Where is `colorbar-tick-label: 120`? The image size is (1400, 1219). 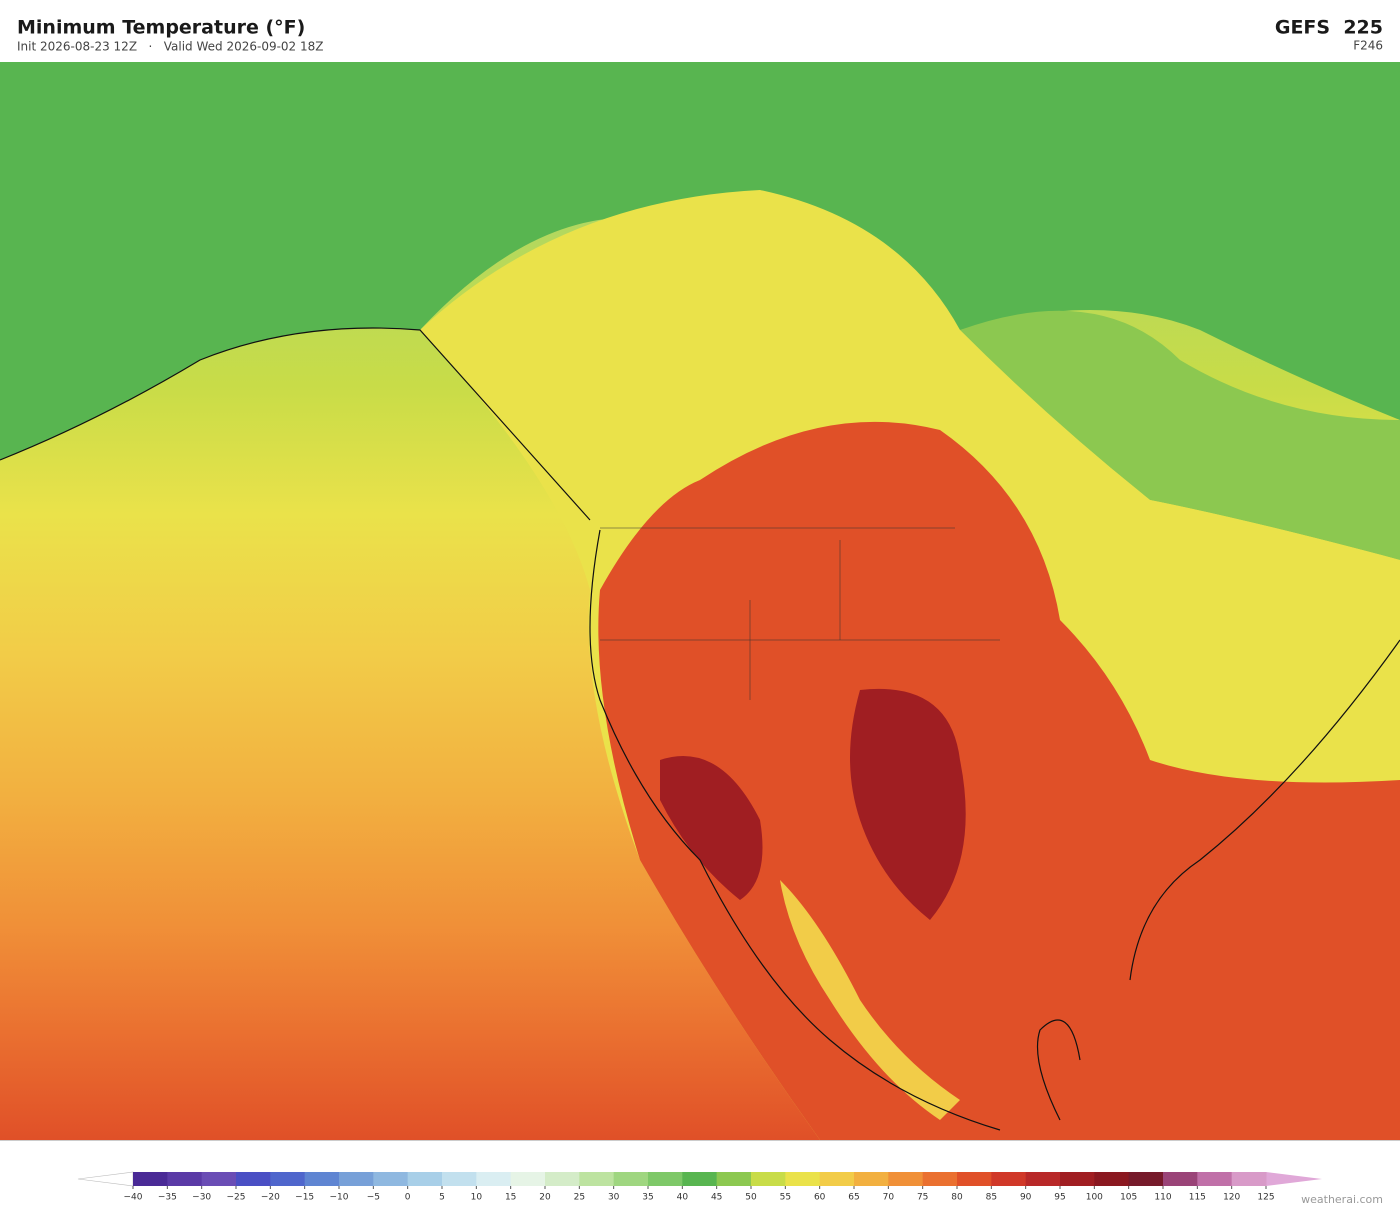
colorbar-tick-label: 120 is located at coordinates (1231, 1198).